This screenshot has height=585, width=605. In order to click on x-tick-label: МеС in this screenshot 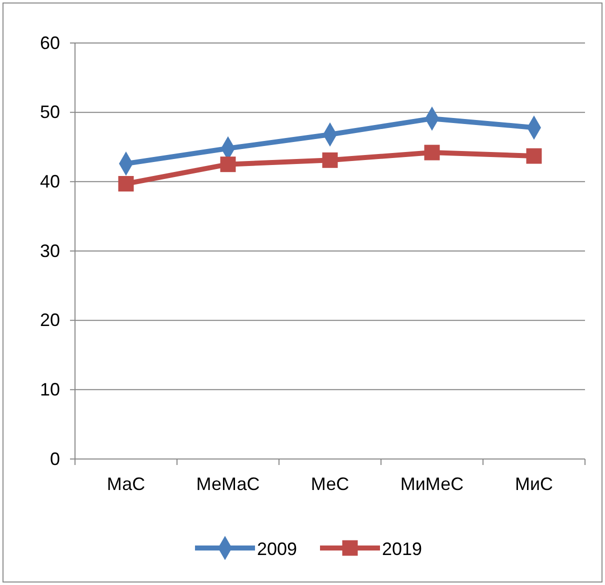, I will do `click(330, 484)`.